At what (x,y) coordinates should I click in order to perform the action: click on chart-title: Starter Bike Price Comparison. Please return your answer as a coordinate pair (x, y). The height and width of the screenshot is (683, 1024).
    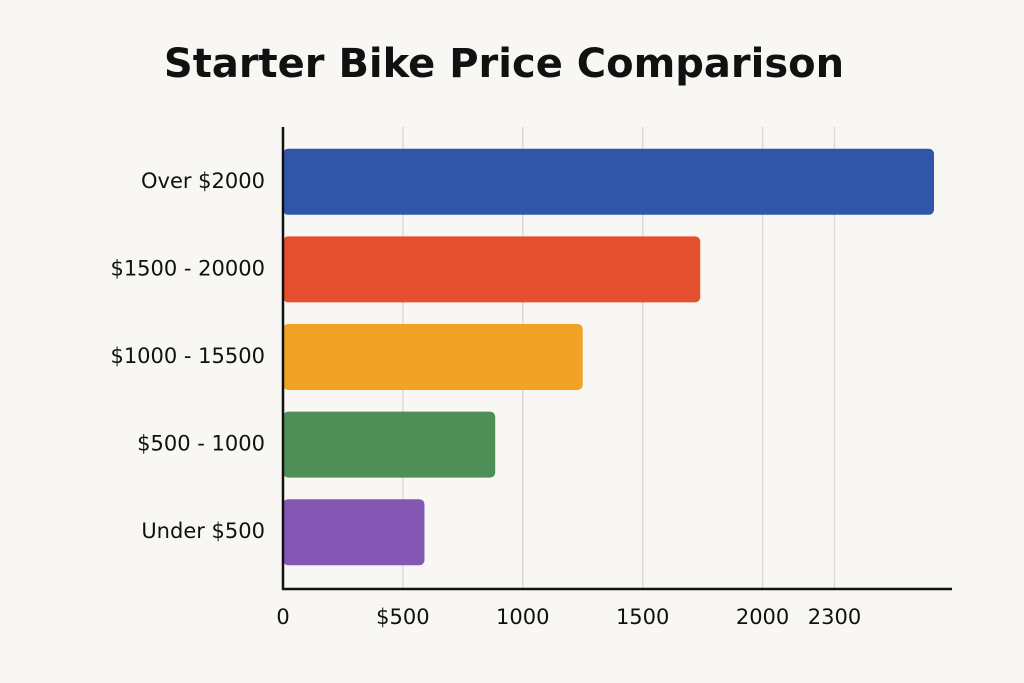
    Looking at the image, I should click on (504, 64).